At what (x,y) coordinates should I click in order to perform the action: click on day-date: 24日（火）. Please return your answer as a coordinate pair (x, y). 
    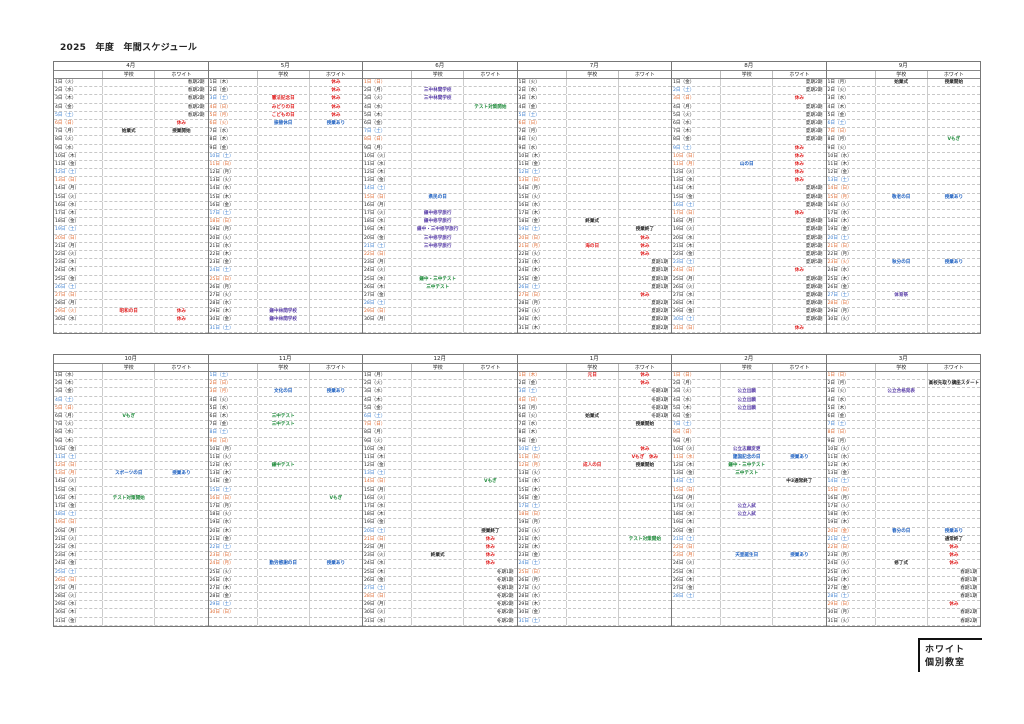
    Looking at the image, I should click on (697, 564).